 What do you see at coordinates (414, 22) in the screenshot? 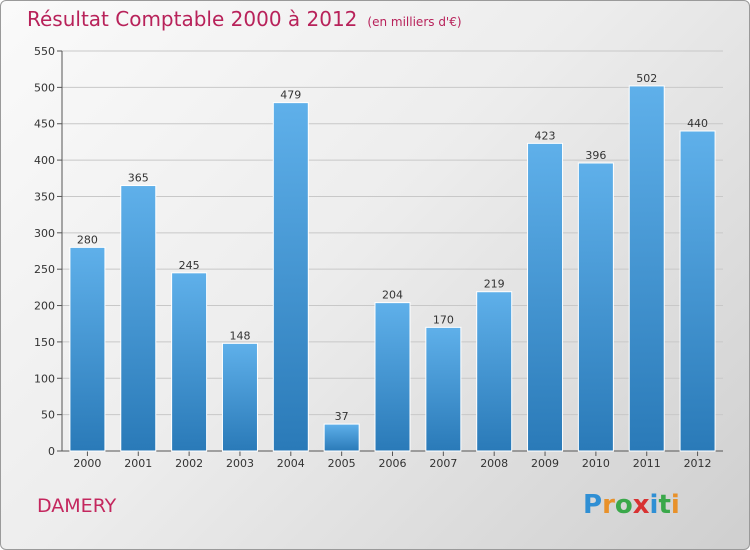
I see `chart-subtitle: (en milliers d'€)` at bounding box center [414, 22].